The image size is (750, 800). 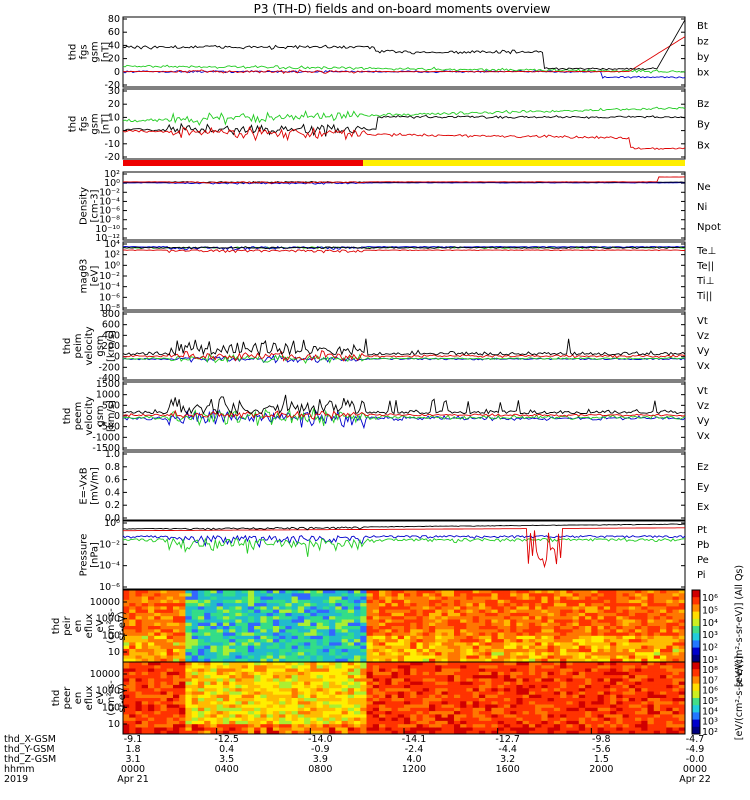 What do you see at coordinates (109, 544) in the screenshot?
I see `y-tick-label: 10⁻²` at bounding box center [109, 544].